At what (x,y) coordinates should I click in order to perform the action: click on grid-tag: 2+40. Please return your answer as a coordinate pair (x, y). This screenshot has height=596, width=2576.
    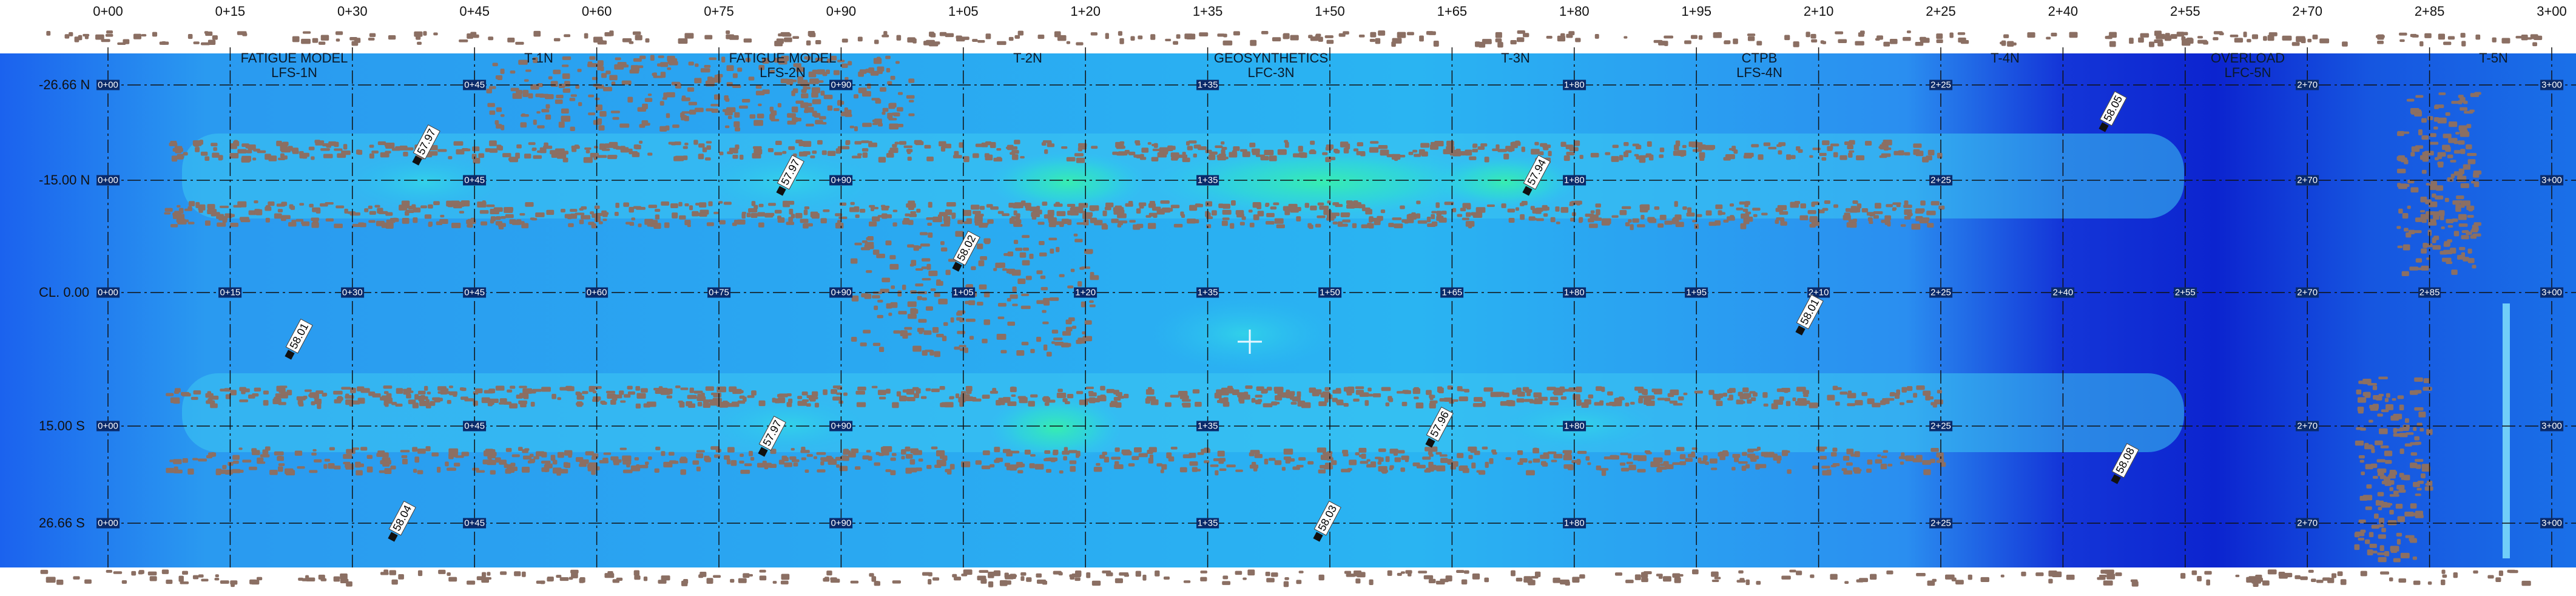
    Looking at the image, I should click on (2063, 292).